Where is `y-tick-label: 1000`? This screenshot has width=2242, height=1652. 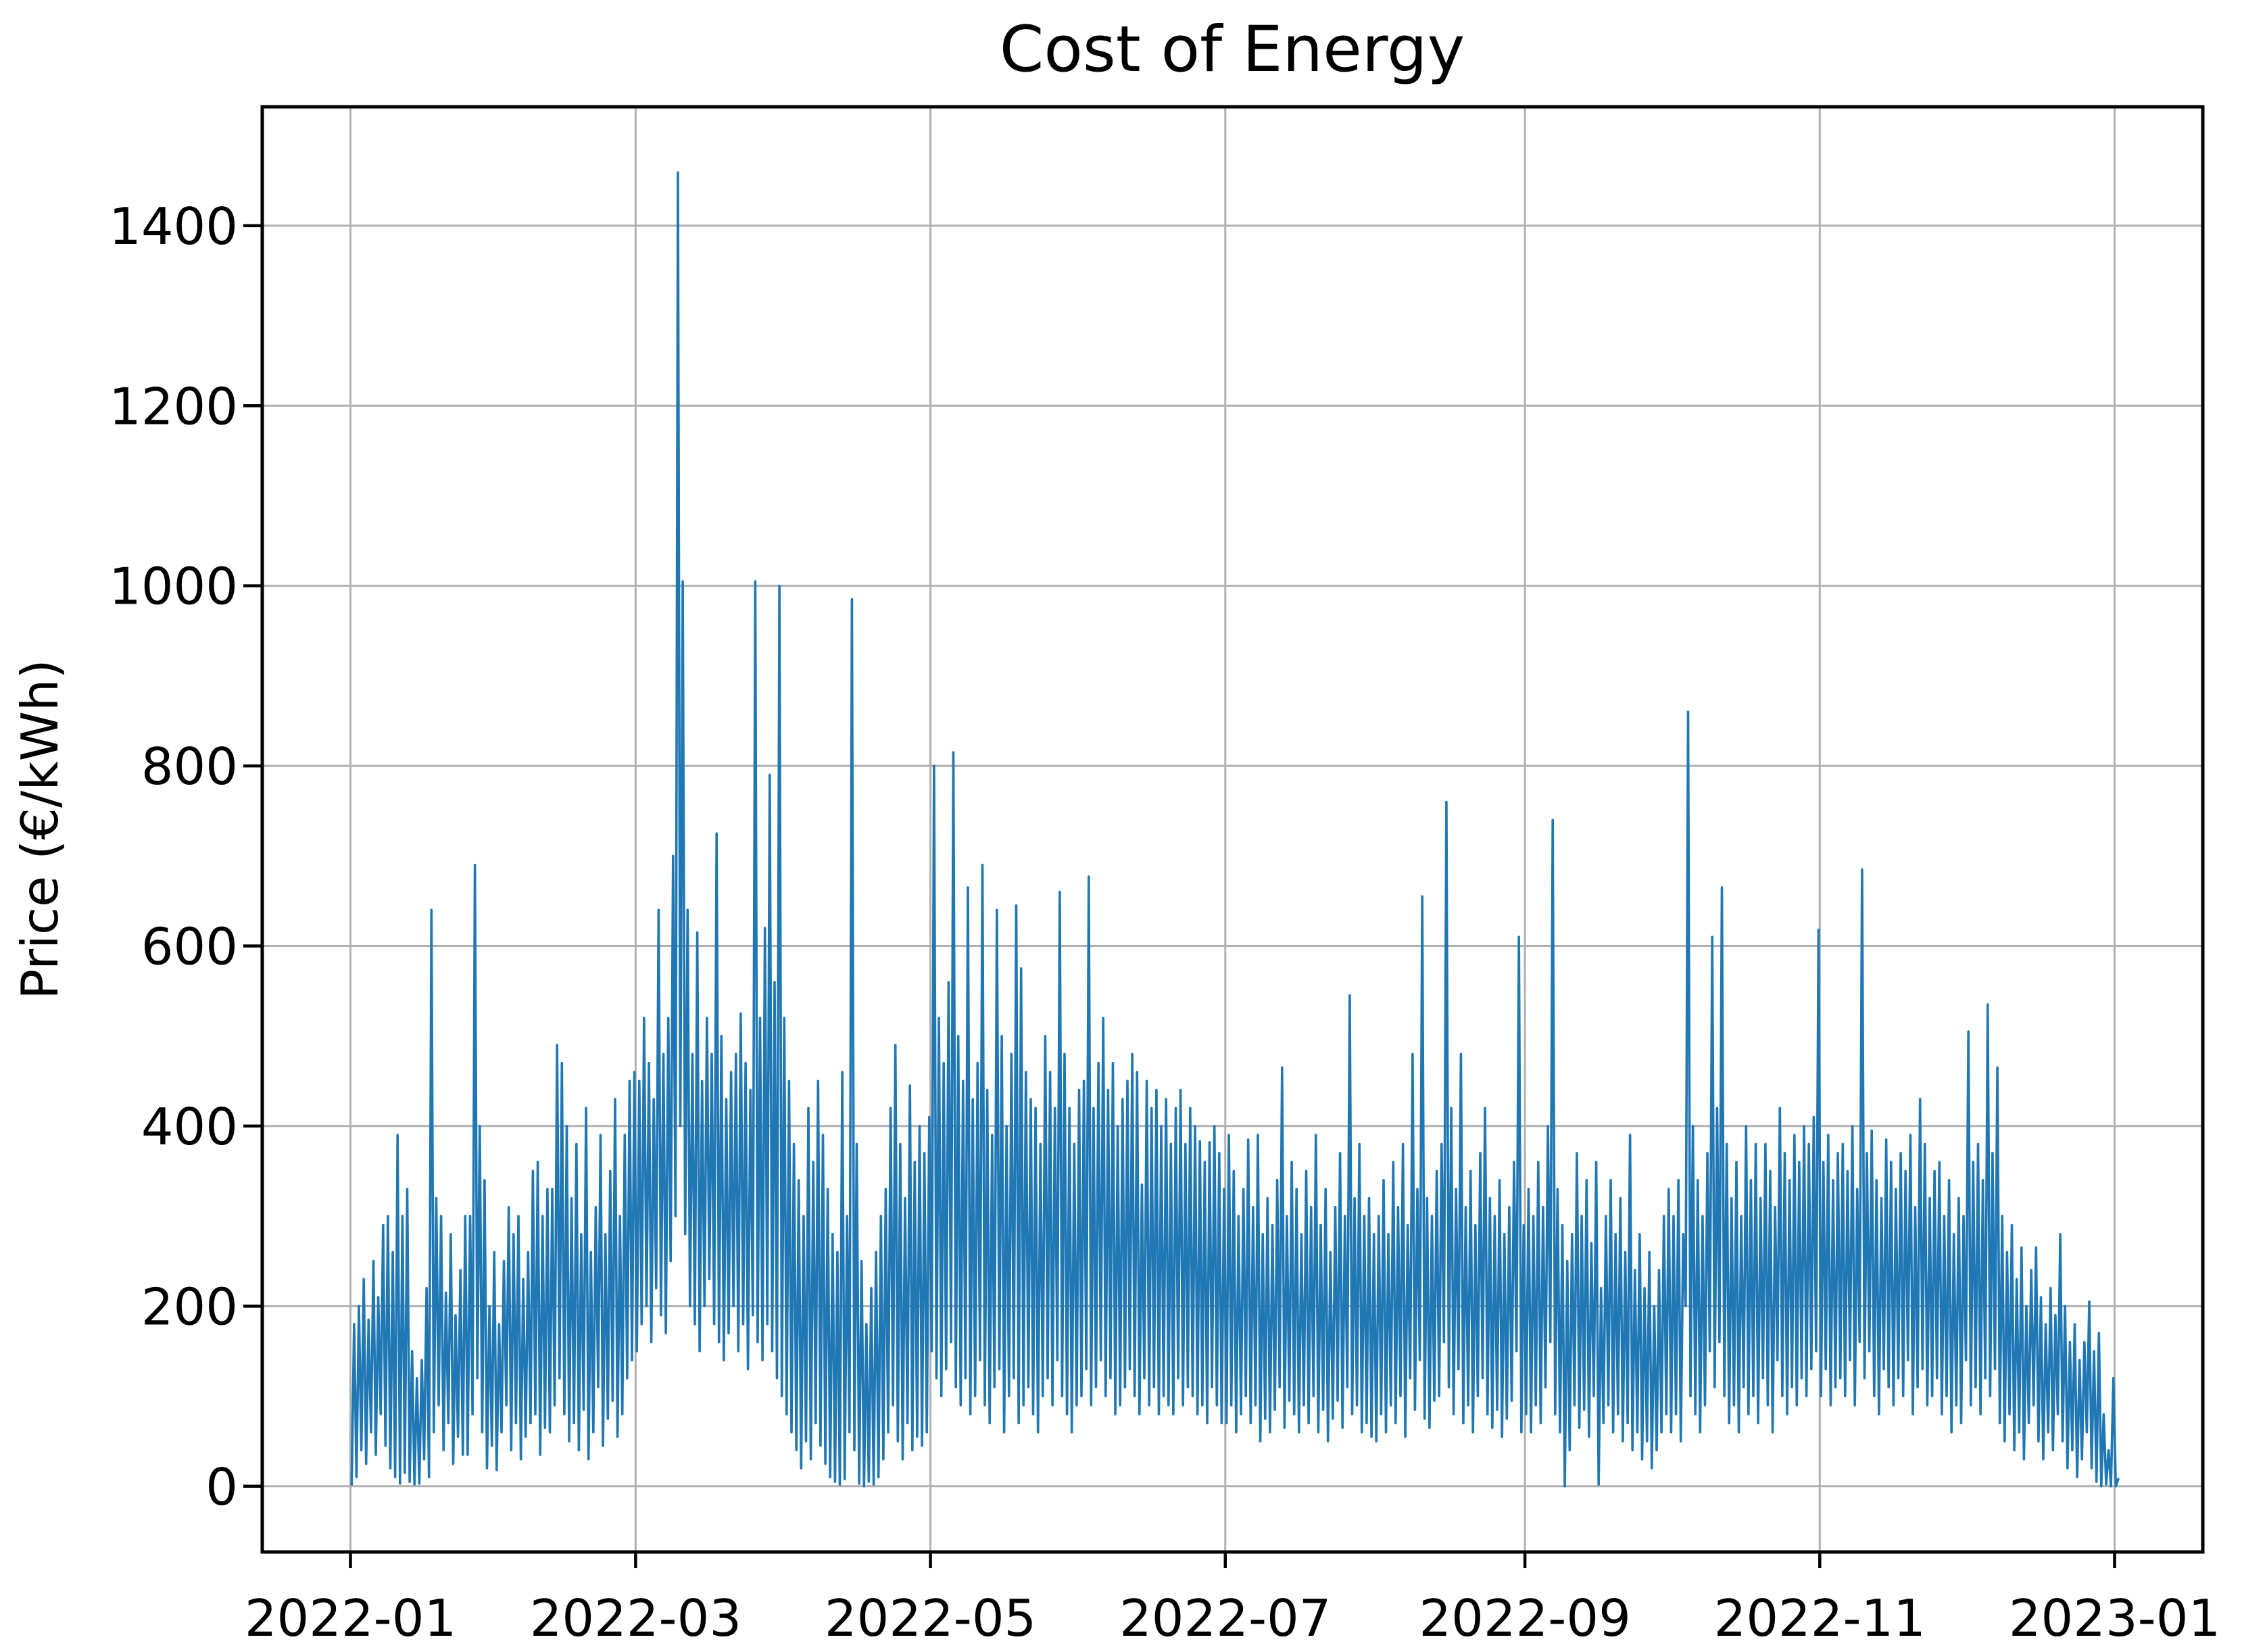 y-tick-label: 1000 is located at coordinates (173, 586).